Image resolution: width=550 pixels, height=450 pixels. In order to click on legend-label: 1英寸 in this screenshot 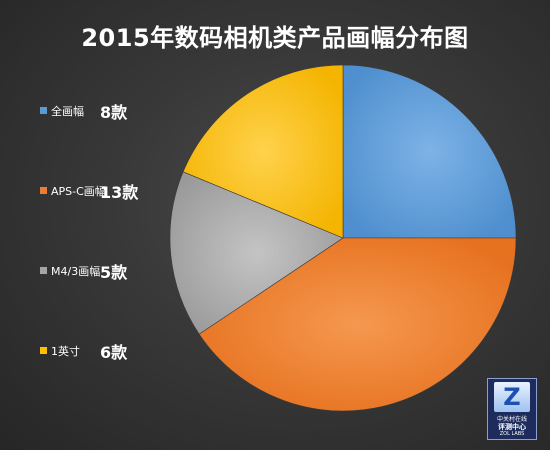, I will do `click(65, 351)`.